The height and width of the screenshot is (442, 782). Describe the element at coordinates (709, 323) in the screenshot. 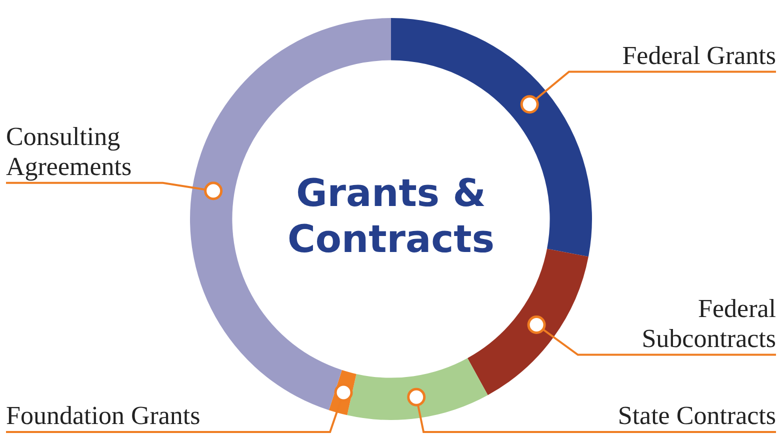

I see `slice-label: Federal Subcontracts` at that location.